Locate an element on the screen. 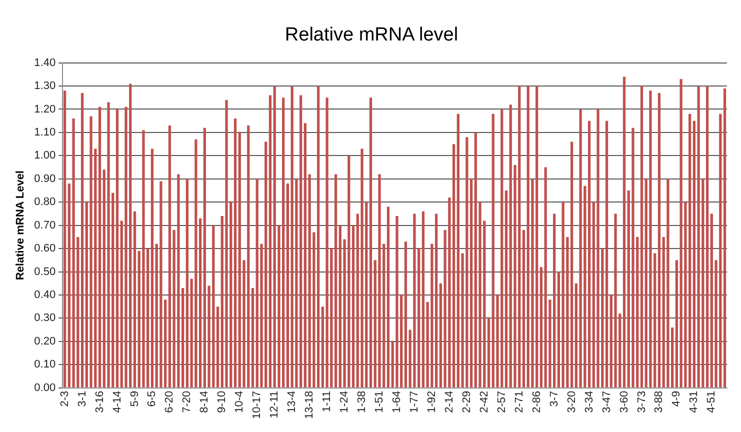 Image resolution: width=741 pixels, height=432 pixels. y-tick-label: 0.20 is located at coordinates (45, 341).